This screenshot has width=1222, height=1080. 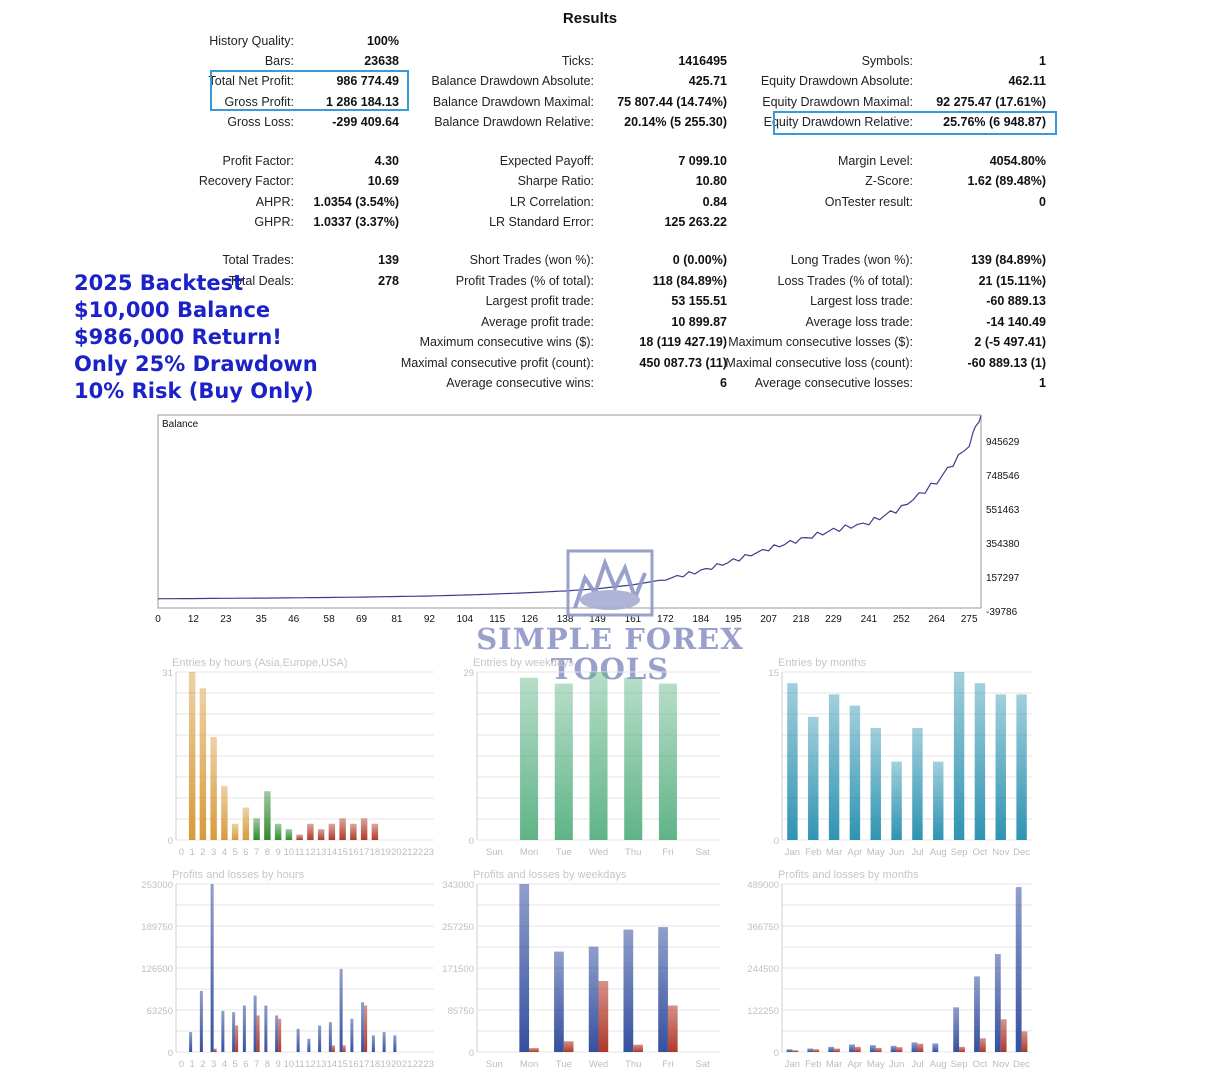 I want to click on stat-label: Profit Trades (% of total):, so click(x=524, y=281).